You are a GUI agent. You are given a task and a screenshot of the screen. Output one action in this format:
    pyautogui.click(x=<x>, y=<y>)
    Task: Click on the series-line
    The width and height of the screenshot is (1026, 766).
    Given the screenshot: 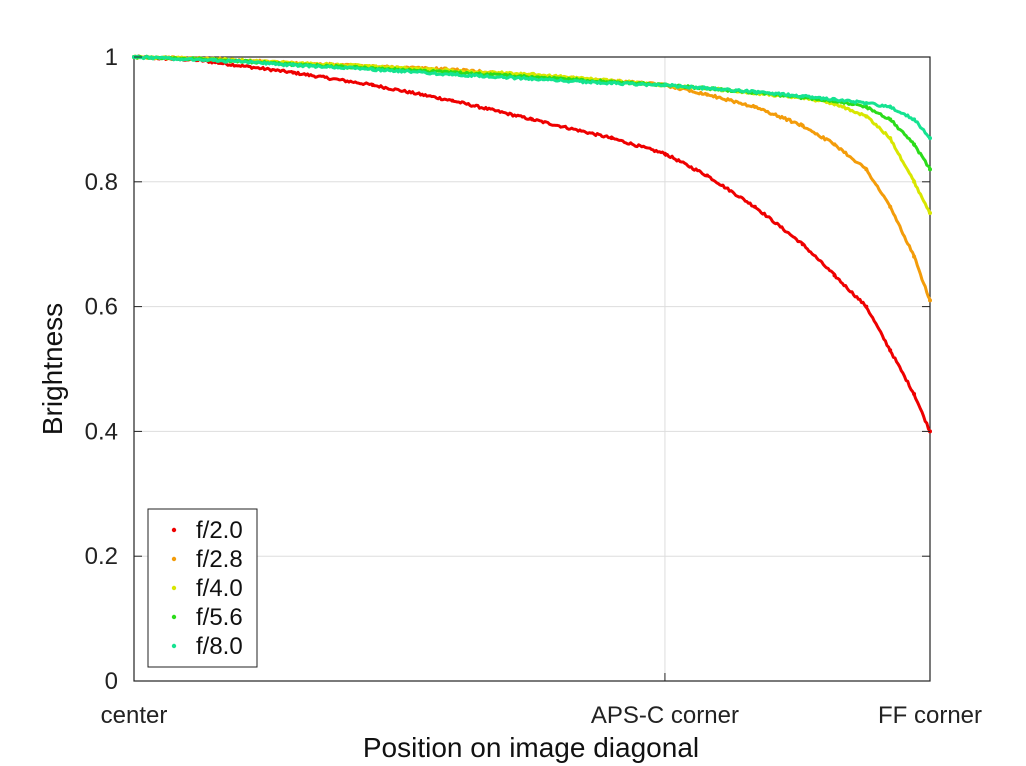 What is the action you would take?
    pyautogui.click(x=532, y=97)
    